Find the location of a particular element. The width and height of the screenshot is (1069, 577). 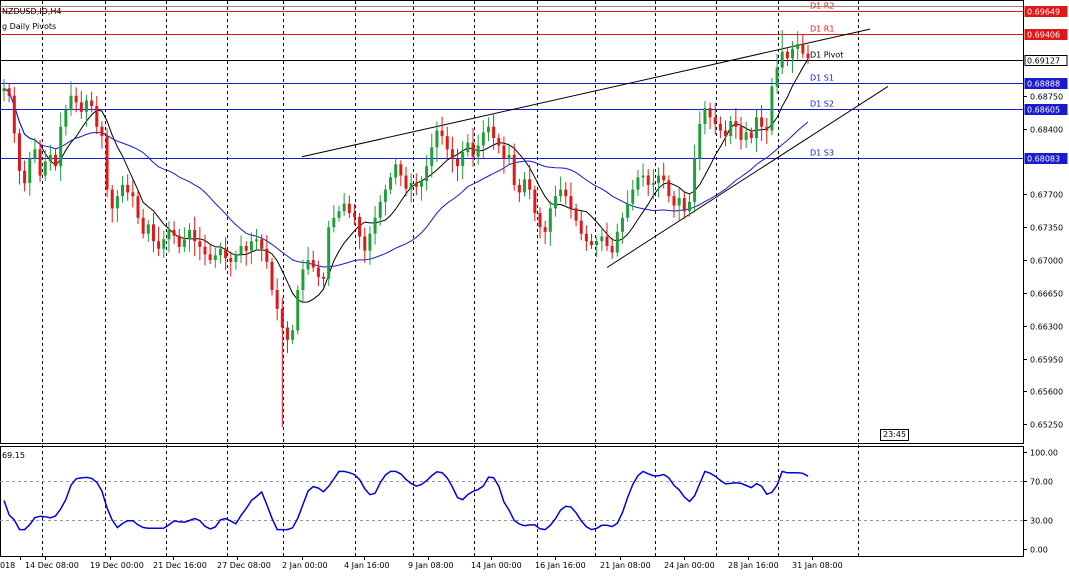

price-tick-label: 0.67000 is located at coordinates (1046, 261).